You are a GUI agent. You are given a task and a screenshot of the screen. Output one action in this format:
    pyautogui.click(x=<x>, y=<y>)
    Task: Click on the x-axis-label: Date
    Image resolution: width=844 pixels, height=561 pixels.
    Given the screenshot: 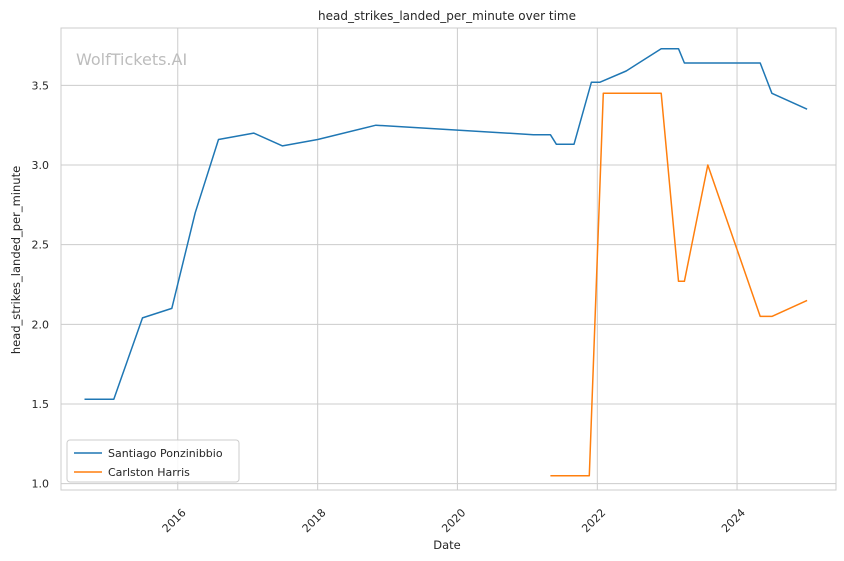 What is the action you would take?
    pyautogui.click(x=447, y=545)
    